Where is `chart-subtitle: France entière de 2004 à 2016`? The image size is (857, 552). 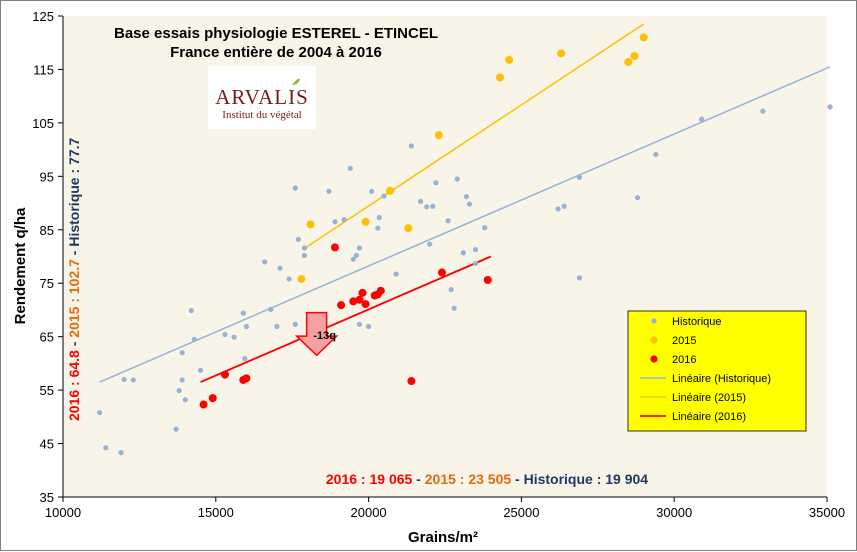 chart-subtitle: France entière de 2004 à 2016 is located at coordinates (276, 52).